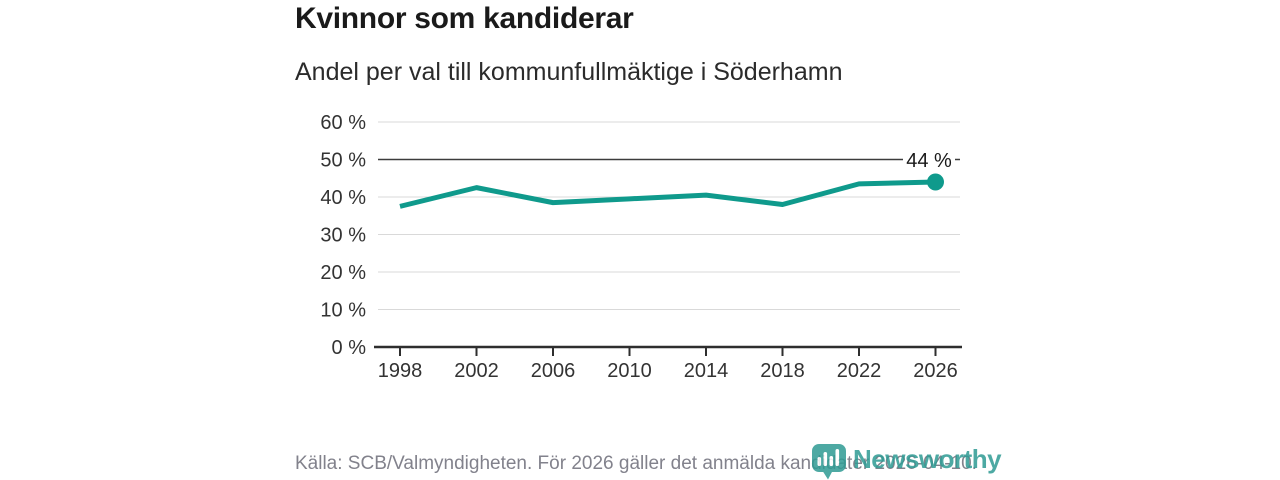 This screenshot has width=1280, height=480. What do you see at coordinates (349, 348) in the screenshot?
I see `y-tick-label: 0 %` at bounding box center [349, 348].